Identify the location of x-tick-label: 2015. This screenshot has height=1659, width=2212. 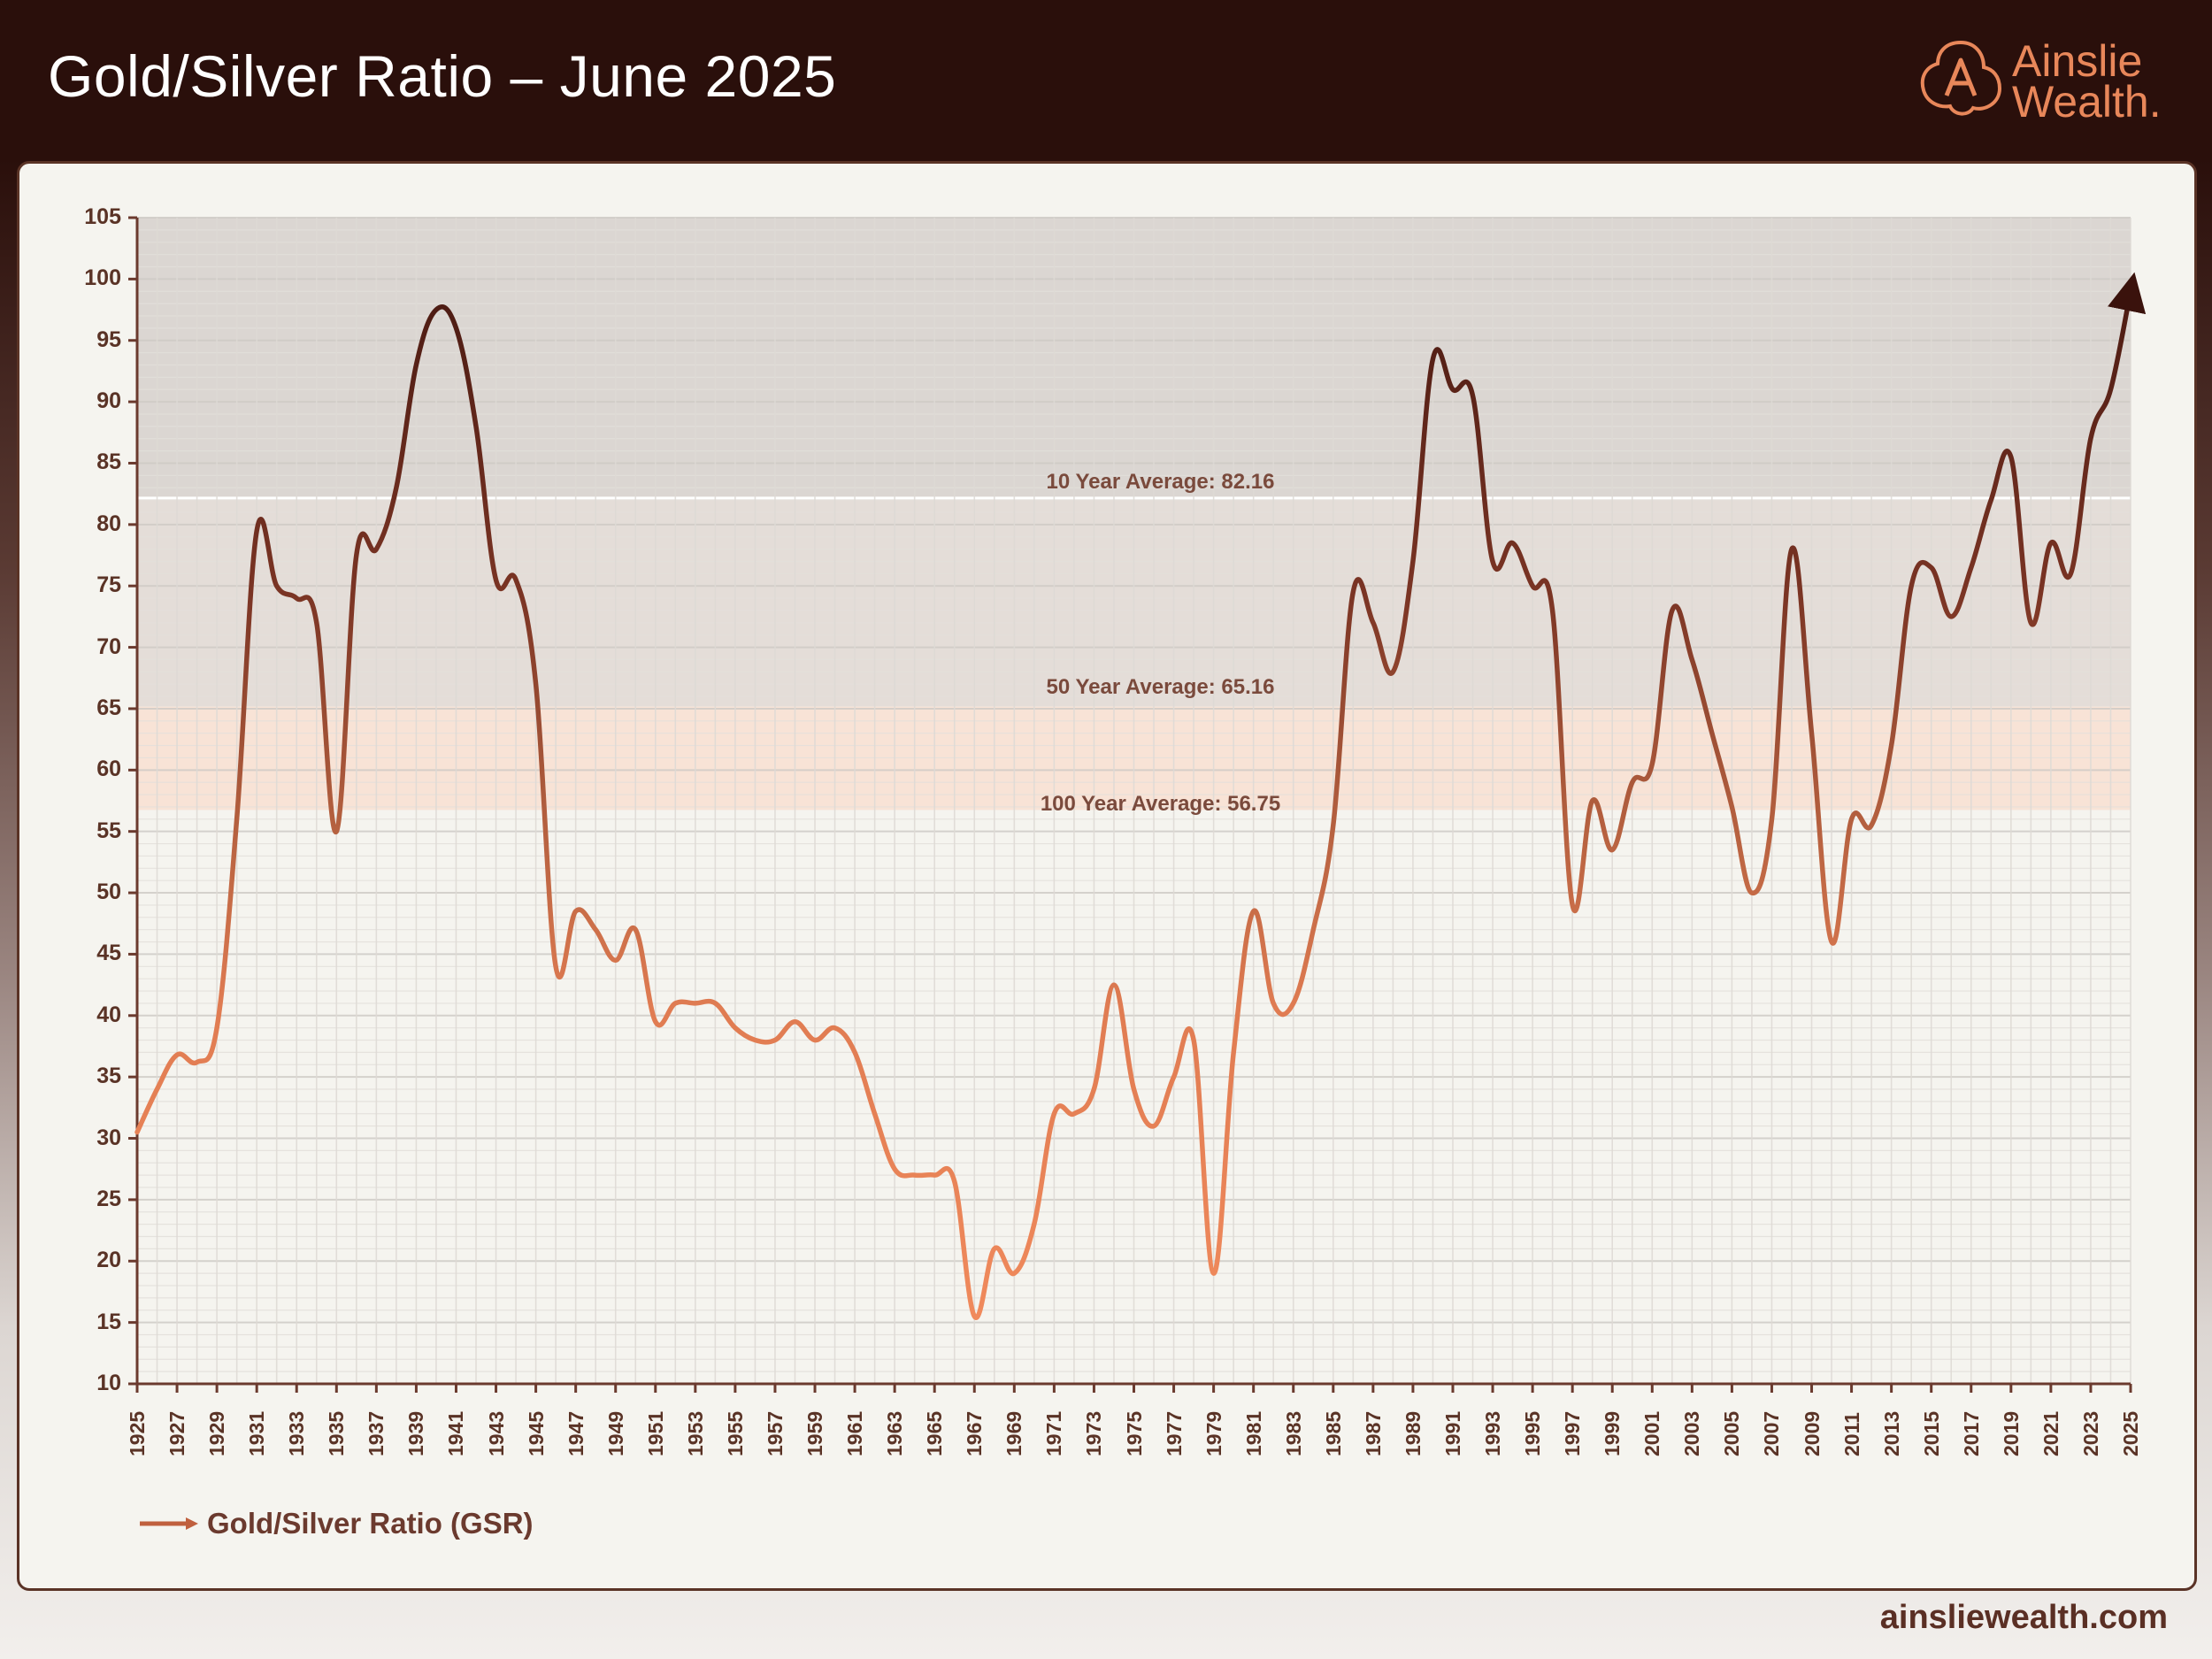
(1931, 1433).